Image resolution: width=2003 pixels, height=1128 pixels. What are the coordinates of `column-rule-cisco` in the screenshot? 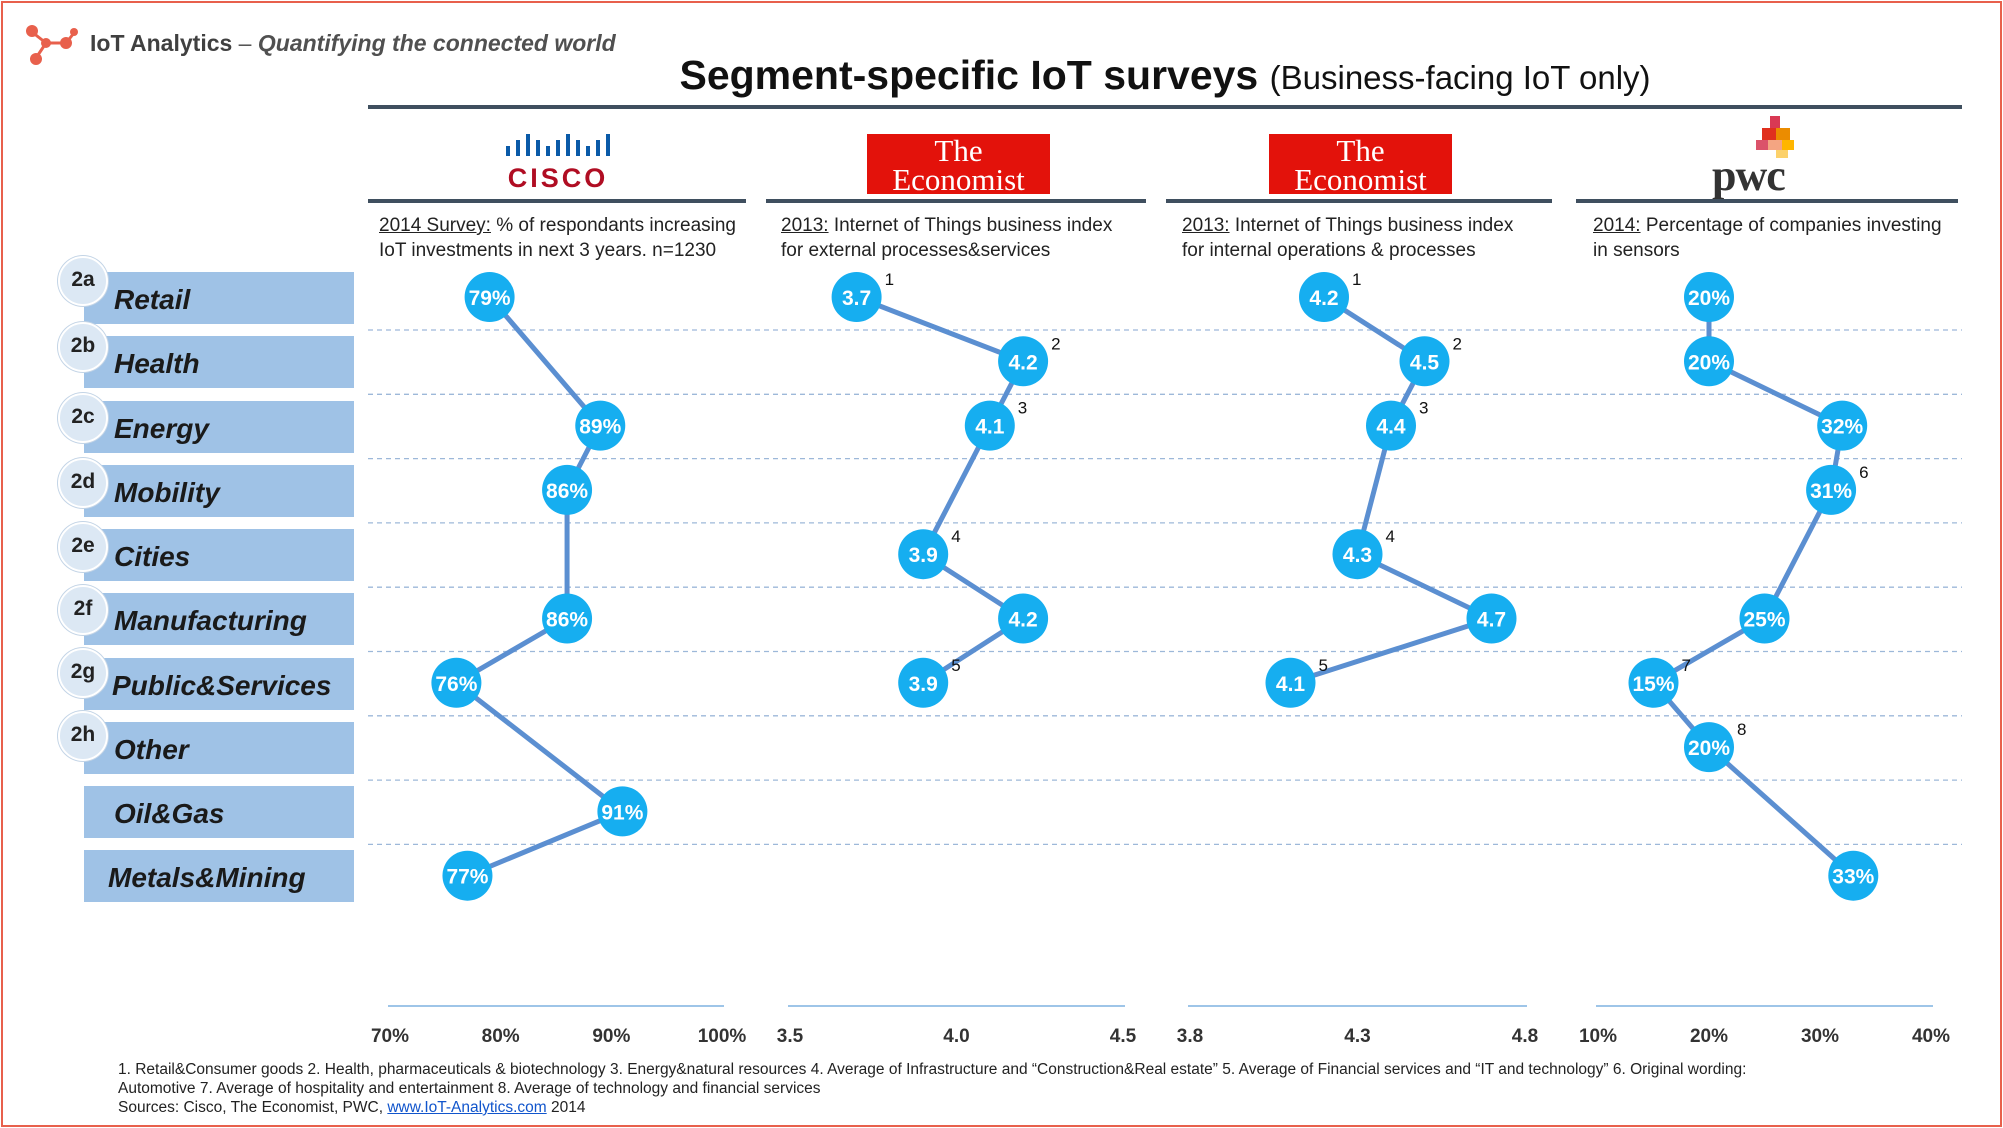 It's located at (557, 201).